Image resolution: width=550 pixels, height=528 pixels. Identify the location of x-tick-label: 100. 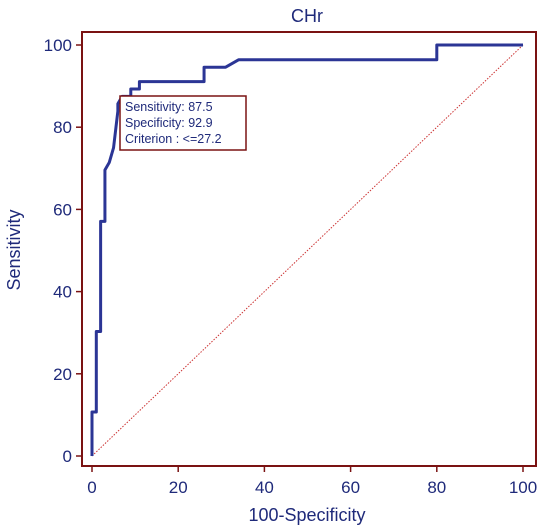
(523, 487).